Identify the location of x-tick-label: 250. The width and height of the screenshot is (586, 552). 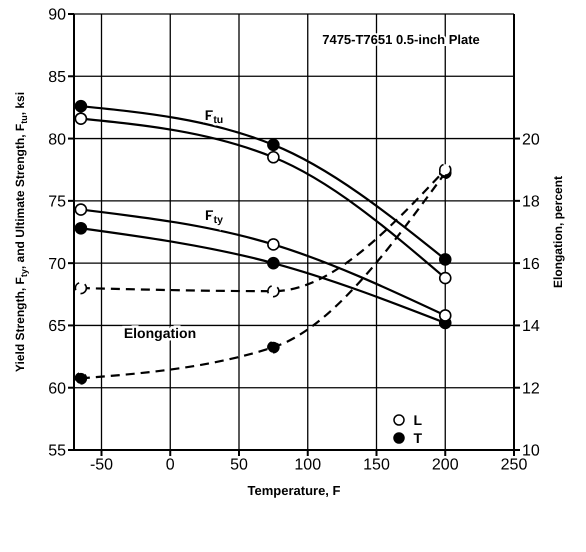
(514, 465).